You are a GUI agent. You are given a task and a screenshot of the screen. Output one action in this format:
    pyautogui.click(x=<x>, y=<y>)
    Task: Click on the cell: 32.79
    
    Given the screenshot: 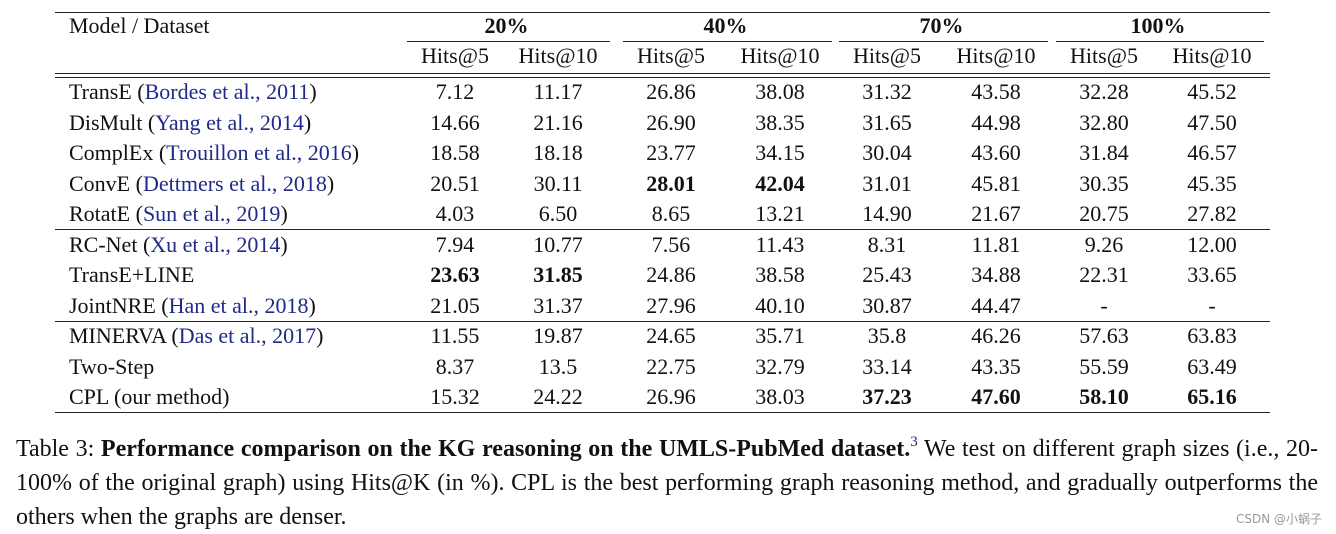 What is the action you would take?
    pyautogui.click(x=780, y=366)
    